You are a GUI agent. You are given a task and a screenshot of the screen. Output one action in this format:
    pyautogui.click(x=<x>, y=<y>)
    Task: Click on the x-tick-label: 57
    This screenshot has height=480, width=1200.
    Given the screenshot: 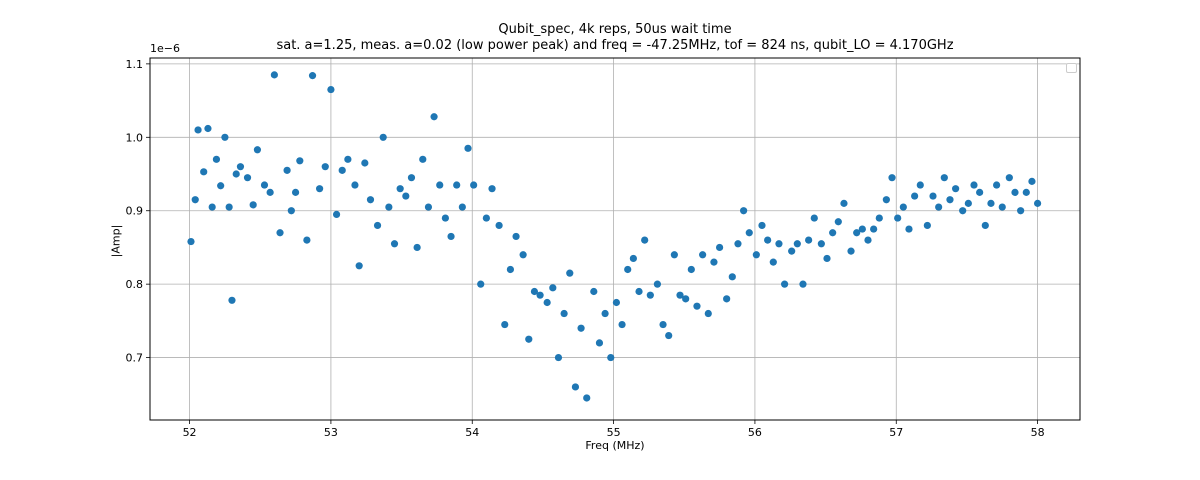 What is the action you would take?
    pyautogui.click(x=896, y=432)
    